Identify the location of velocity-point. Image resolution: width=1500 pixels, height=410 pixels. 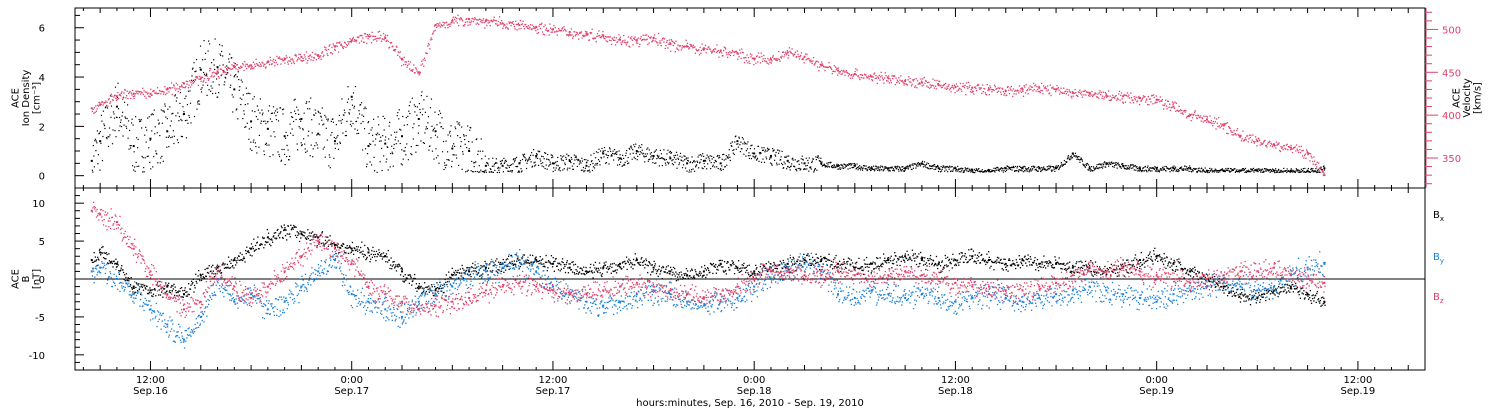
(402, 59).